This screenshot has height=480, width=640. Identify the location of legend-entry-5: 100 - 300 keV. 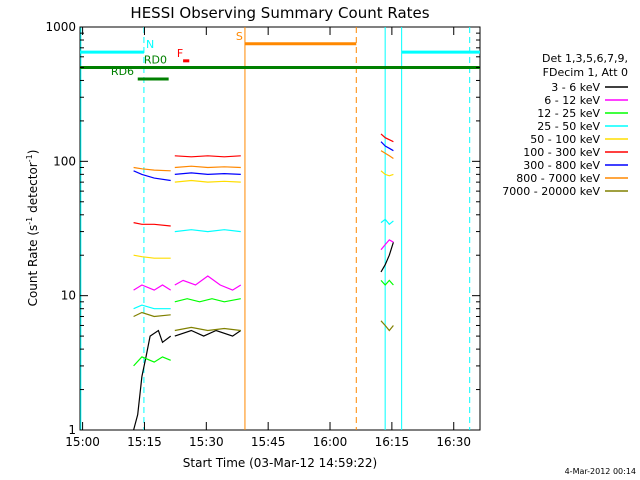
(561, 152).